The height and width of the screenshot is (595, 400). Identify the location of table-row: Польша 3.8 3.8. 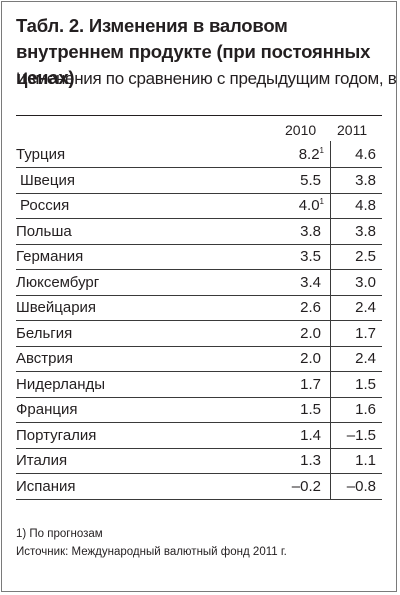
(199, 231).